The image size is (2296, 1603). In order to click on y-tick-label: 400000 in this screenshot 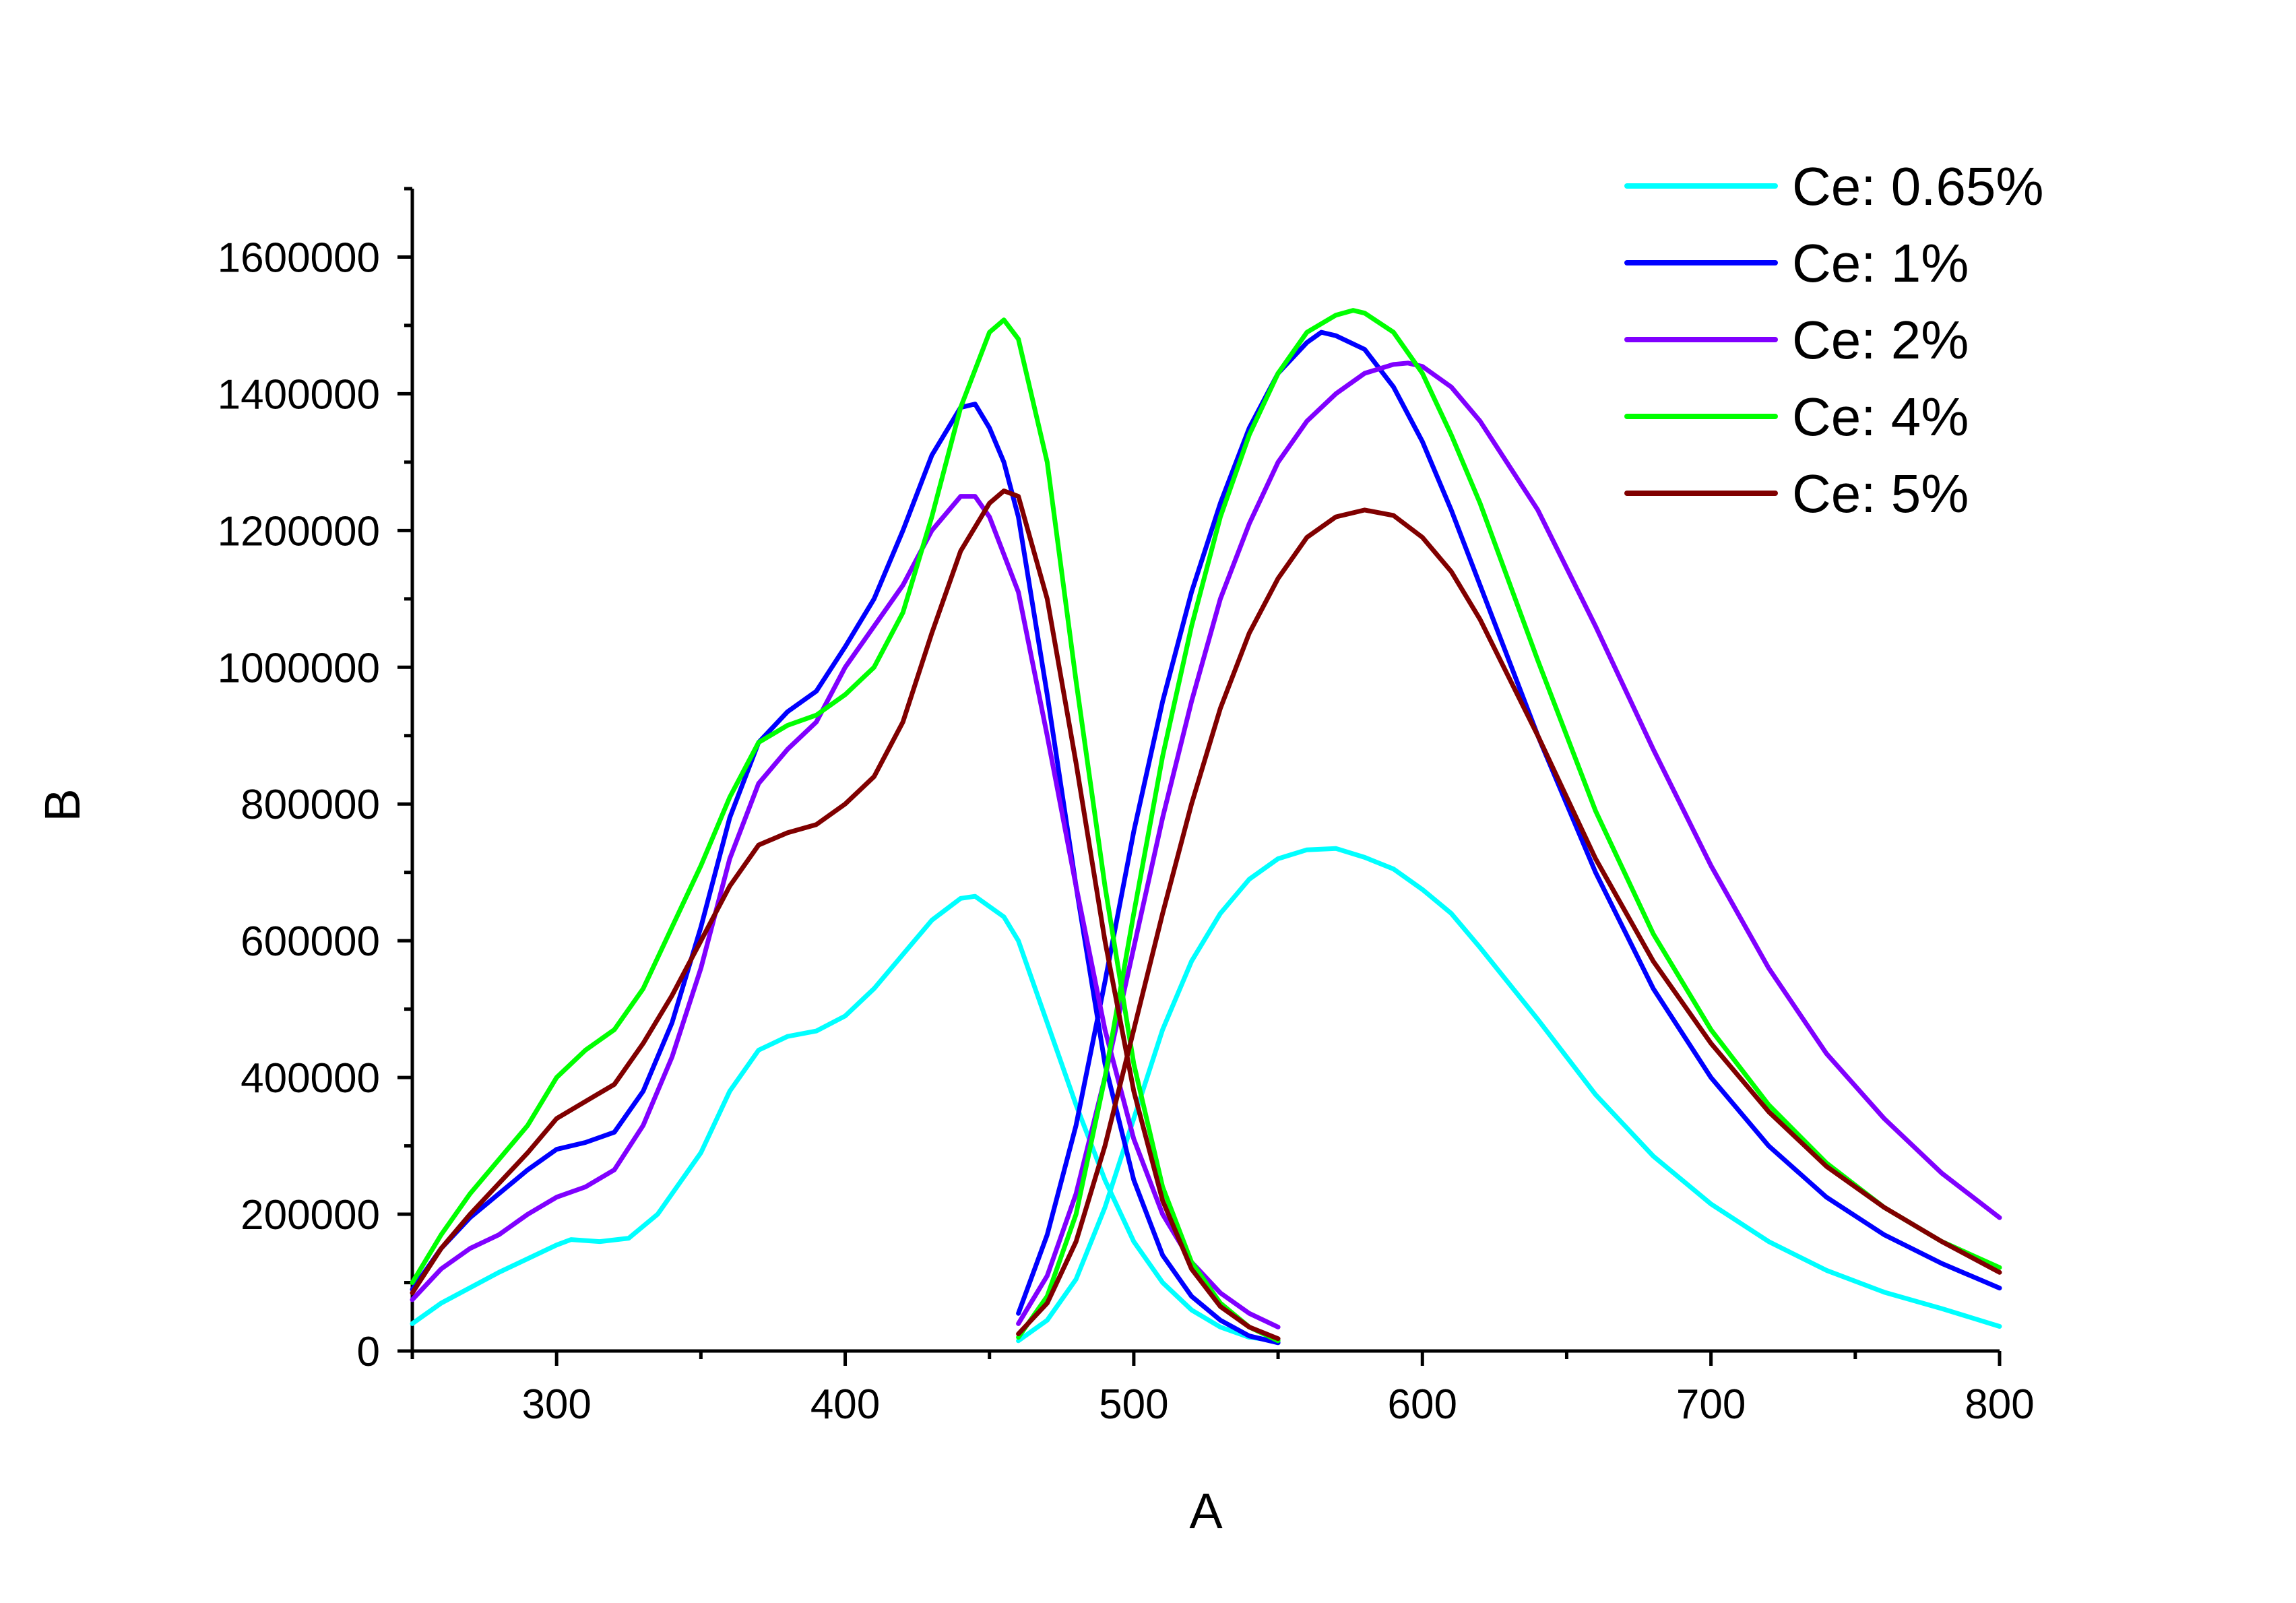, I will do `click(310, 1078)`.